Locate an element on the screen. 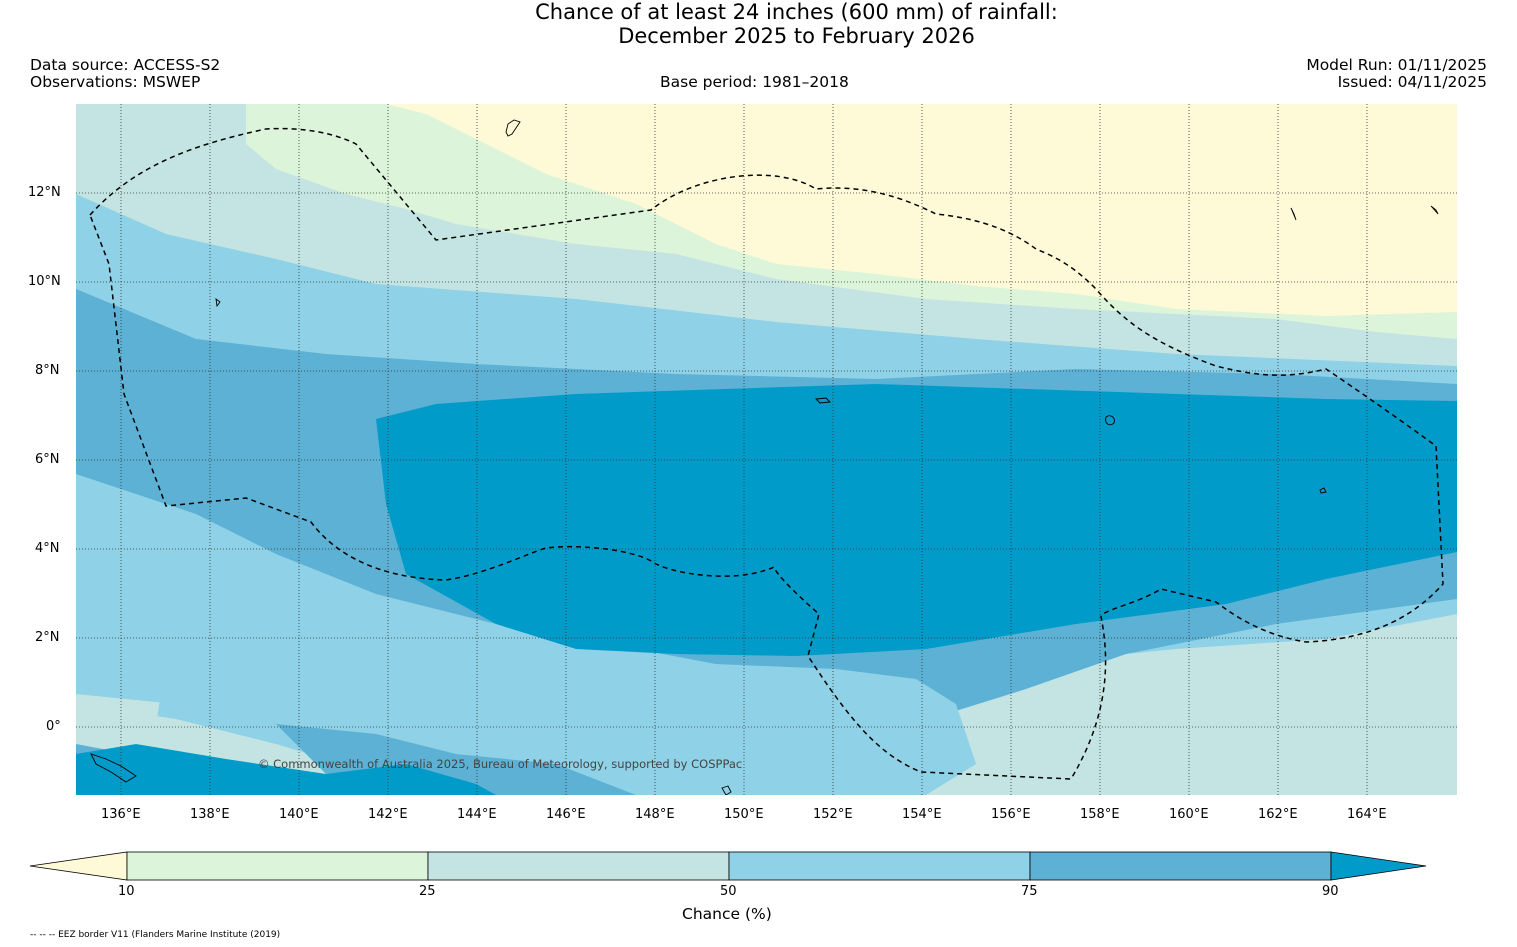 This screenshot has width=1517, height=947. band-above-90-sw-patch is located at coordinates (286, 769).